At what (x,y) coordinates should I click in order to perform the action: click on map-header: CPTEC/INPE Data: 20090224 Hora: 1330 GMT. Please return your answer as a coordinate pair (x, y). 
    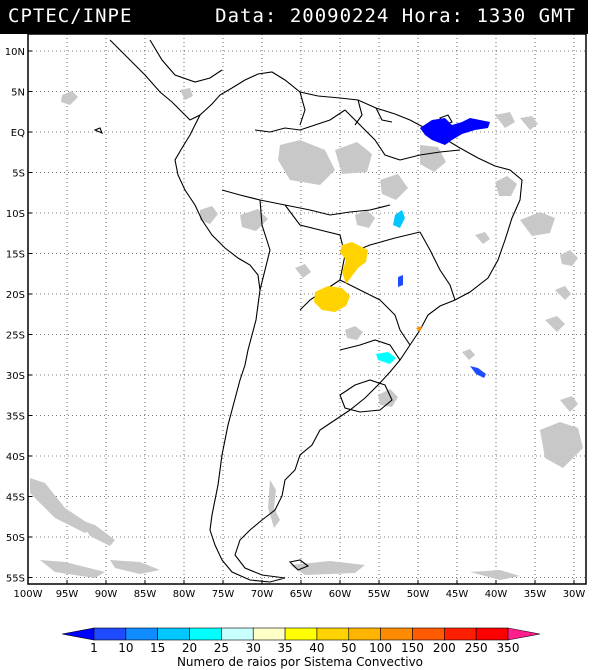
    Looking at the image, I should click on (294, 17).